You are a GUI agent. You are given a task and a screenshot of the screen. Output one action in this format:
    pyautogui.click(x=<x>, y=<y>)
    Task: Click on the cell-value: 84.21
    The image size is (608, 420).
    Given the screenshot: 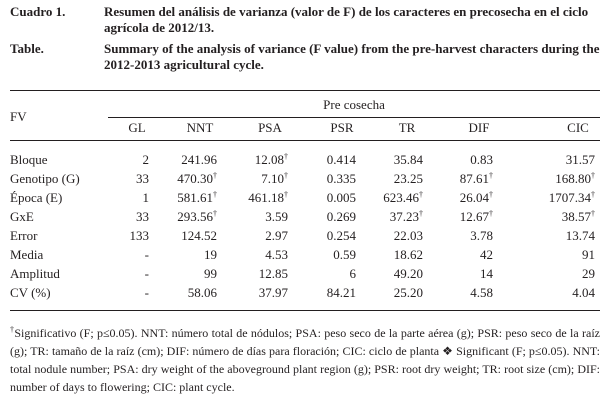 What is the action you would take?
    pyautogui.click(x=341, y=292)
    